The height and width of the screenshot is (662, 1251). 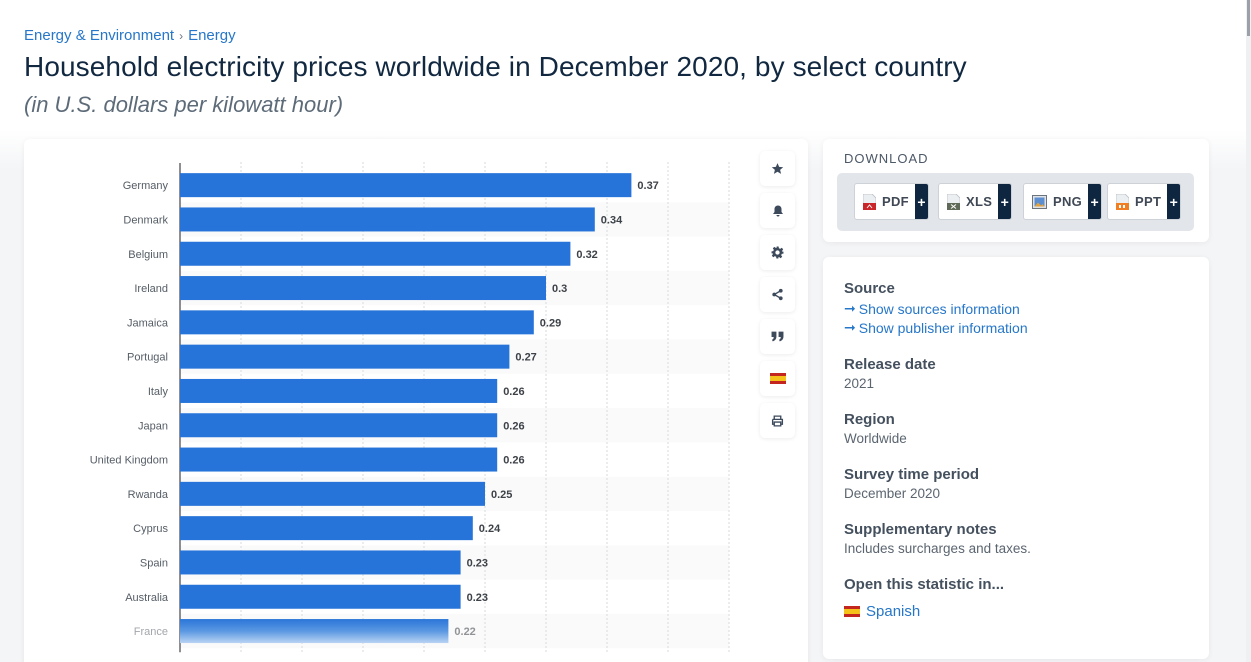 I want to click on print-icon, so click(x=777, y=420).